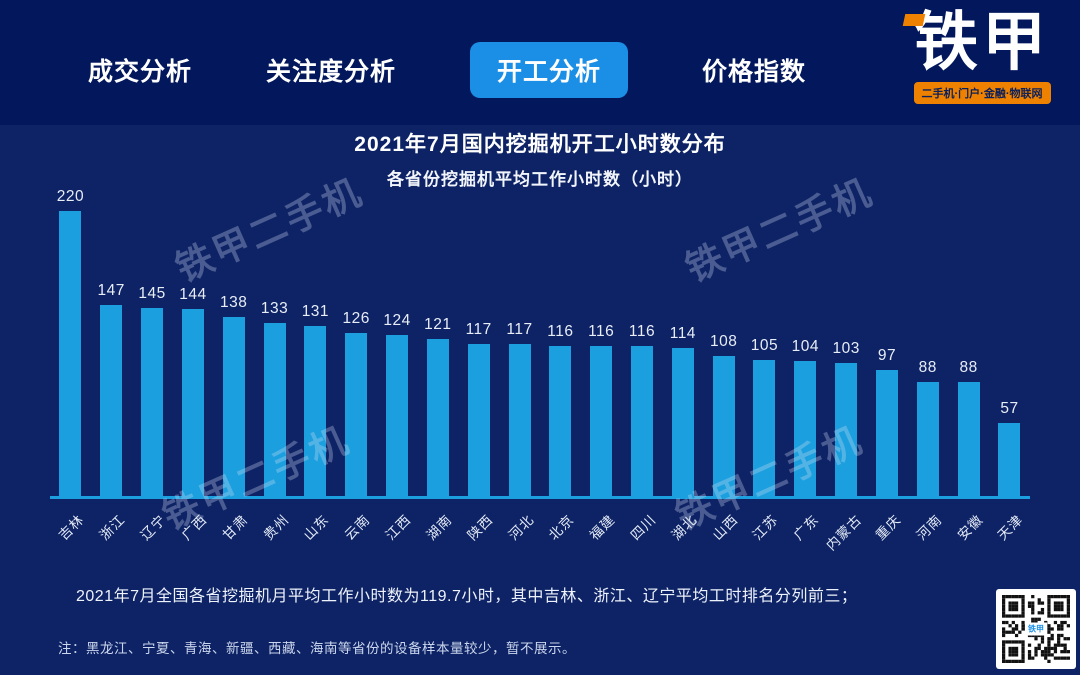  Describe the element at coordinates (970, 527) in the screenshot. I see `x-tick-label: 安徽` at that location.